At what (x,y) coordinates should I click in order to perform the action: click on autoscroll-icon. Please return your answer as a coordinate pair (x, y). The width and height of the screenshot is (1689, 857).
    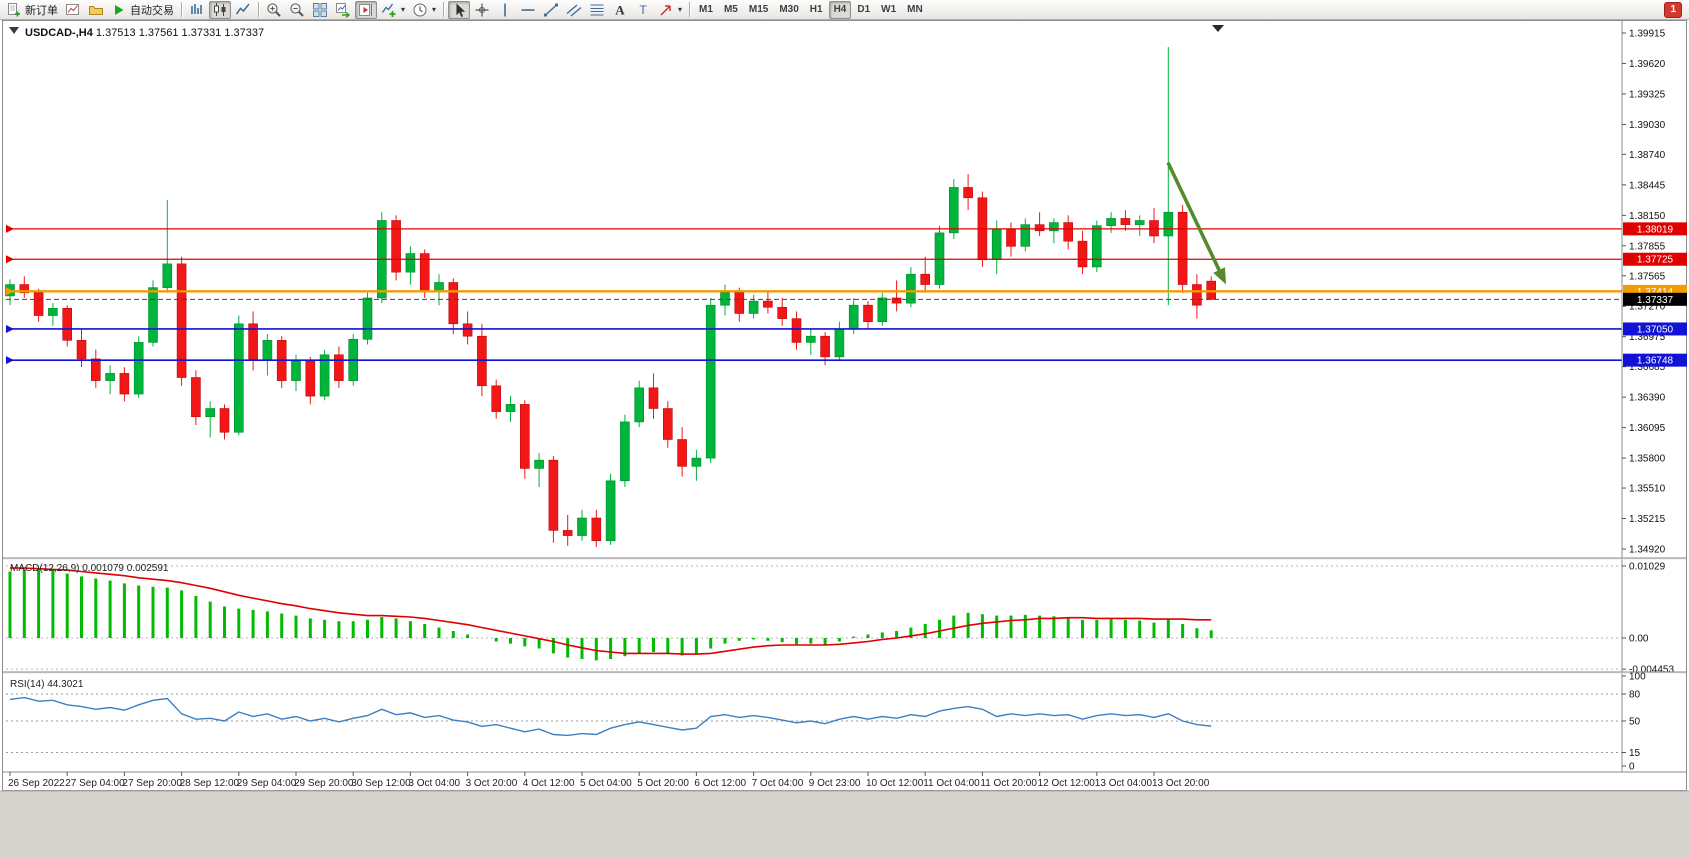
    Looking at the image, I should click on (343, 10).